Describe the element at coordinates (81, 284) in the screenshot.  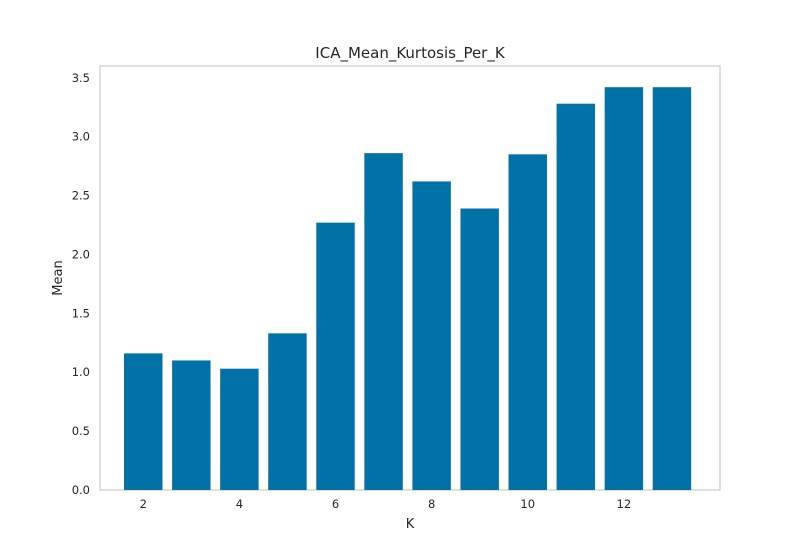
I see `y-ticks: 0.0 0.5 1.0 1.5 2.0 2.5 3.0 3.5` at that location.